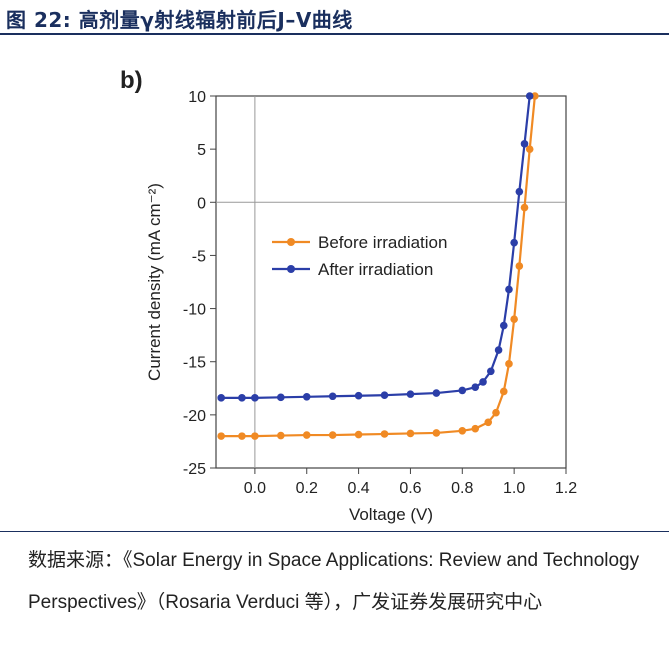 Image resolution: width=669 pixels, height=663 pixels. What do you see at coordinates (307, 488) in the screenshot?
I see `x-tick-label: 0.2` at bounding box center [307, 488].